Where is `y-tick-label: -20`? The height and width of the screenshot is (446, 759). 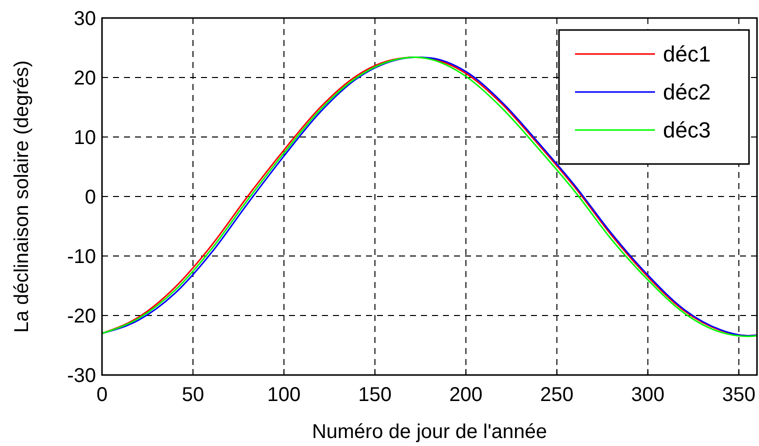
y-tick-label: -20 is located at coordinates (81, 317).